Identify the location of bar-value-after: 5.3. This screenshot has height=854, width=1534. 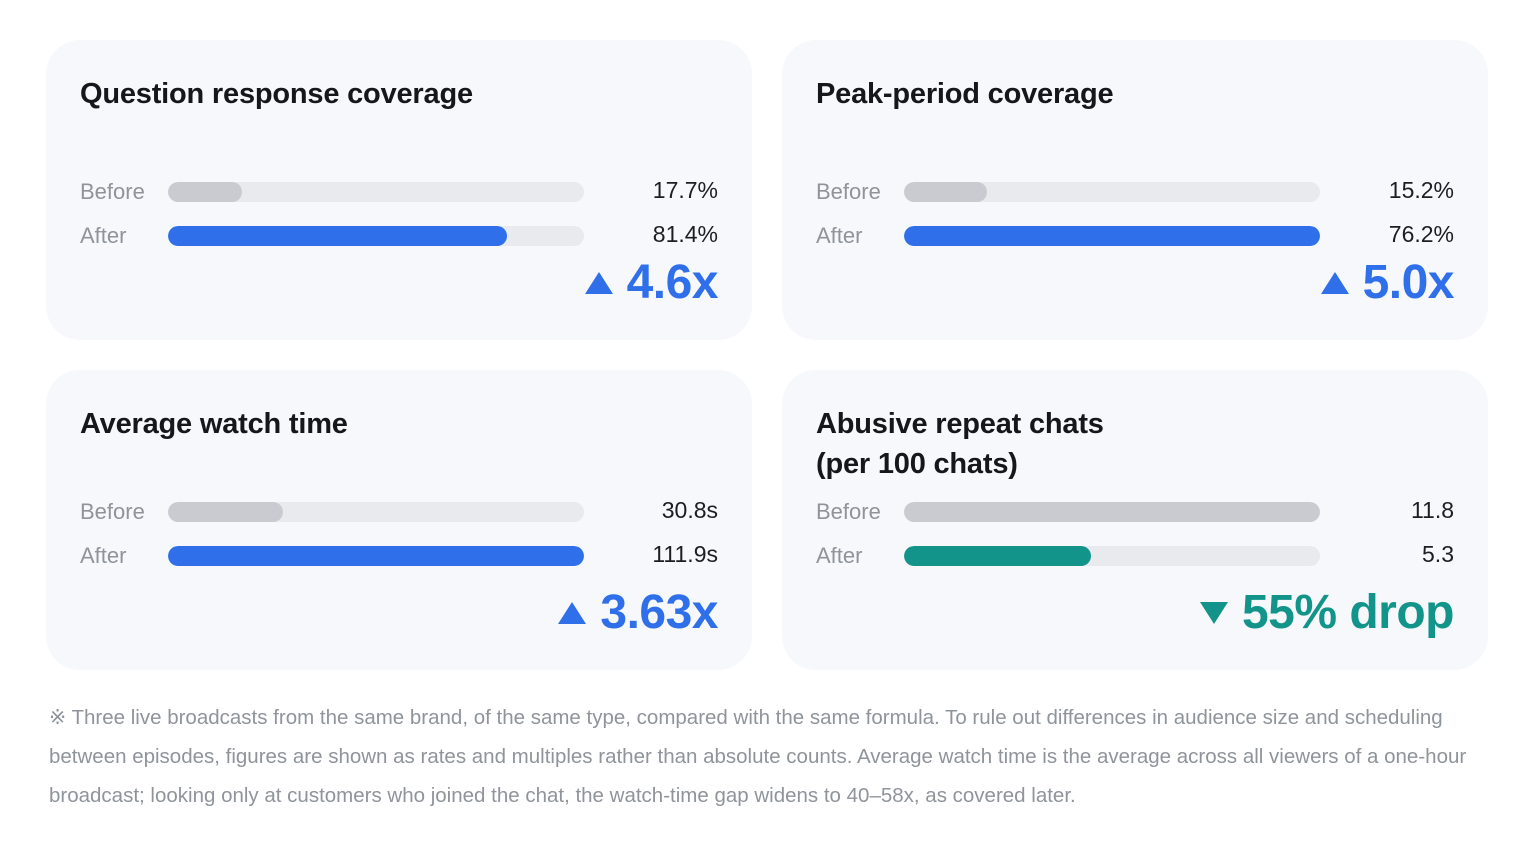
(1438, 554).